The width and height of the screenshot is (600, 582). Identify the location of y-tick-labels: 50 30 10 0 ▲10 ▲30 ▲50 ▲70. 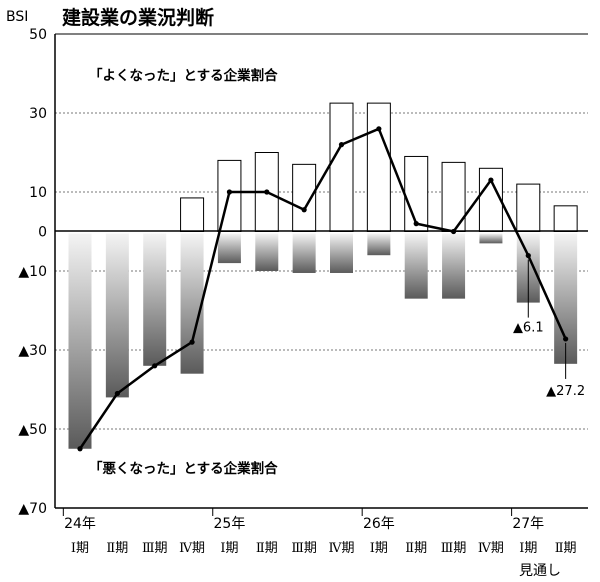
(32, 272).